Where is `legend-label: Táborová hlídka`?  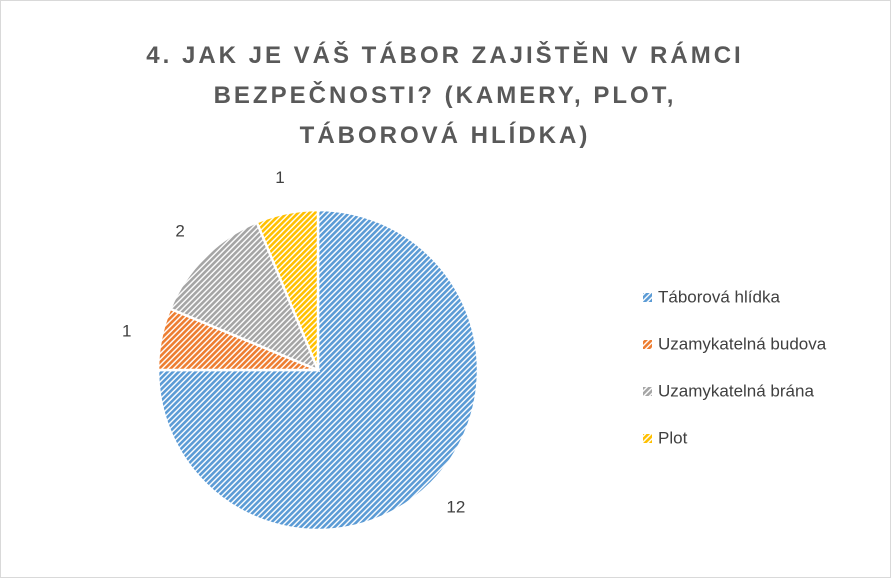 legend-label: Táborová hlídka is located at coordinates (719, 296).